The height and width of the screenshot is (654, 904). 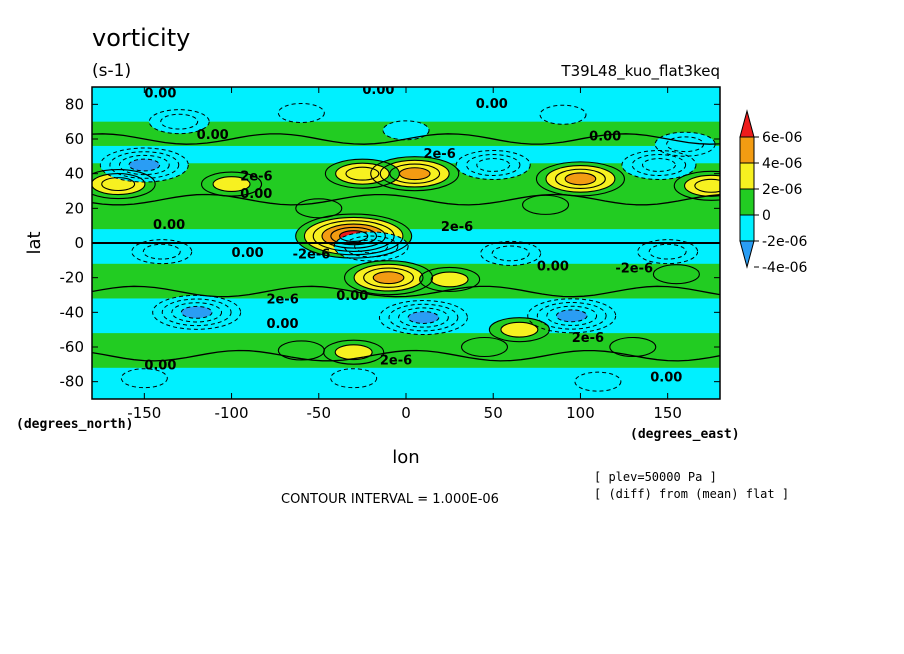 What do you see at coordinates (74, 174) in the screenshot?
I see `y-tick-label-6: 40` at bounding box center [74, 174].